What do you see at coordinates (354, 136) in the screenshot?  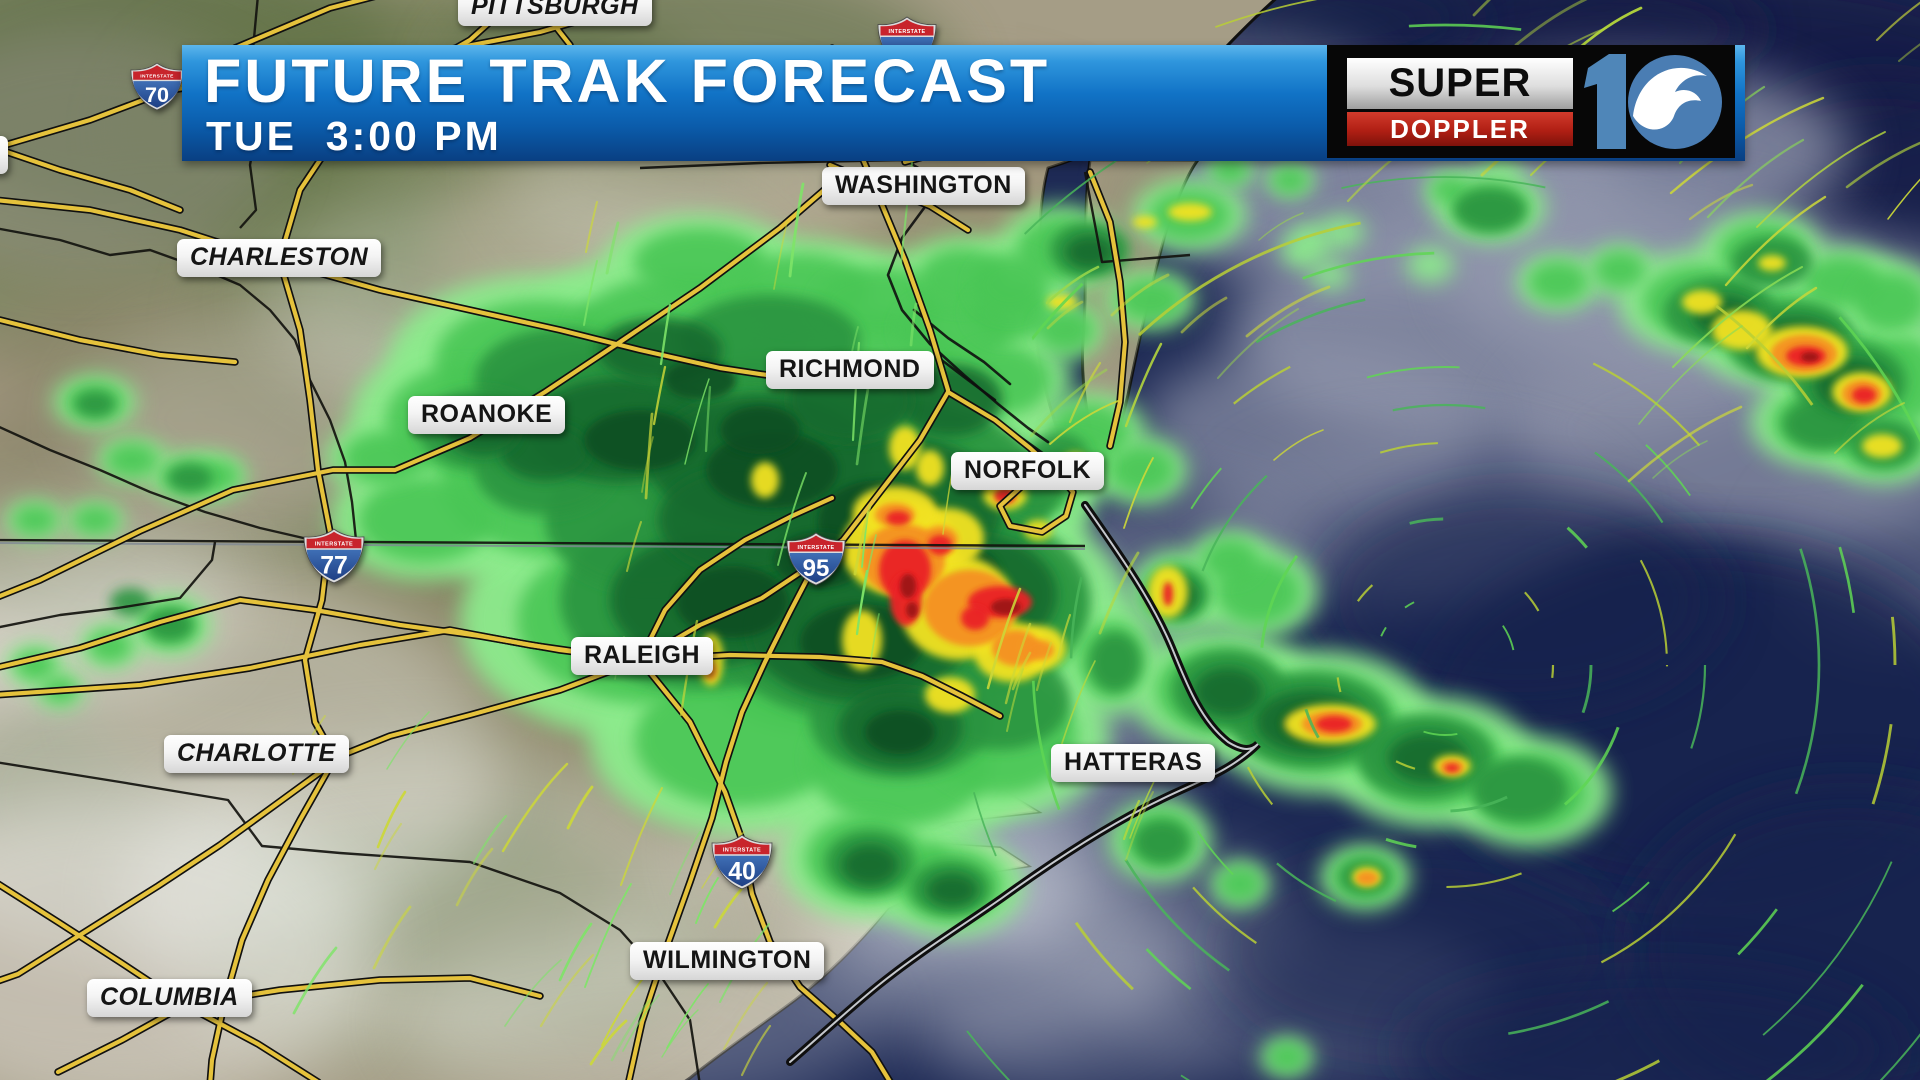 I see `forecast-timestamp: TUE 3:00 PM` at bounding box center [354, 136].